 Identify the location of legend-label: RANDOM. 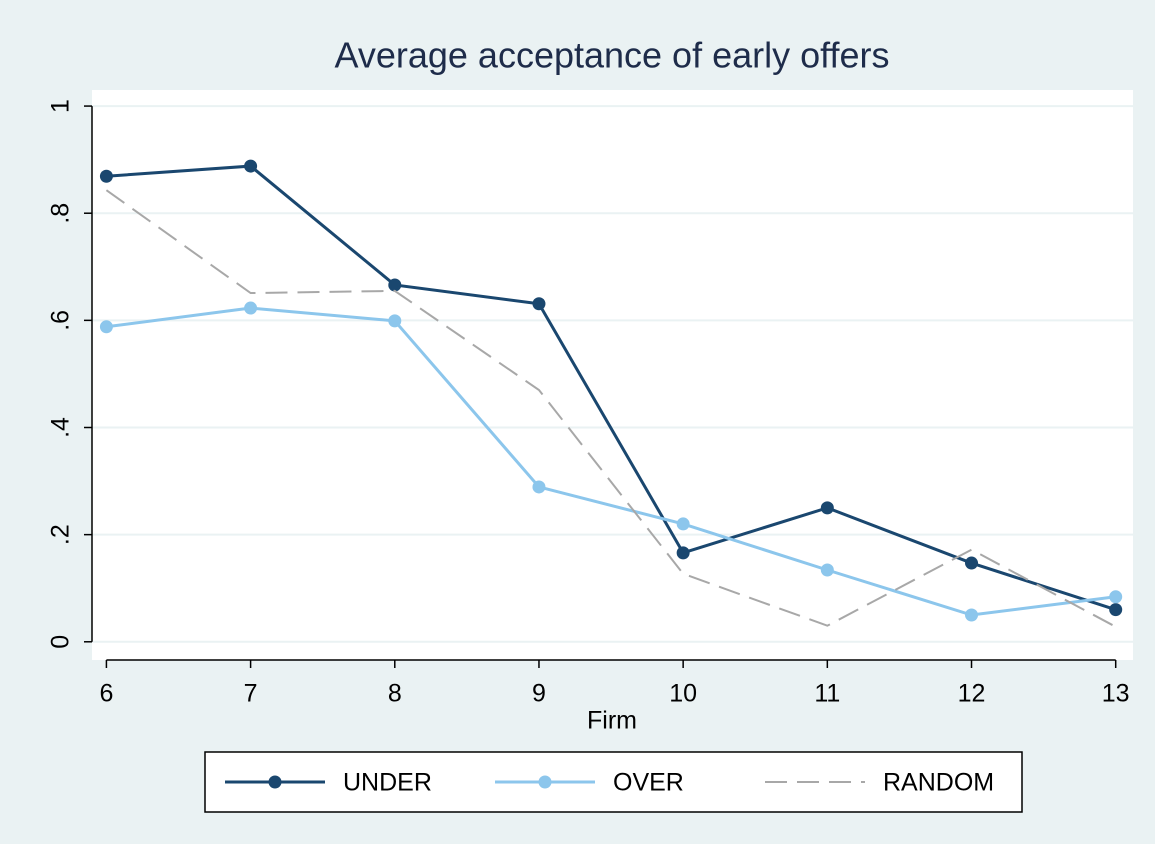
(938, 783).